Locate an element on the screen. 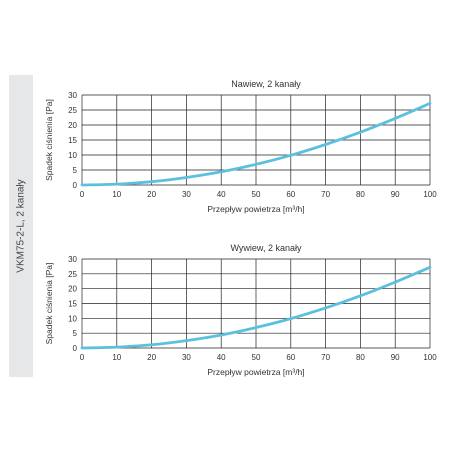  chart2-y-tick-label: 0 is located at coordinates (75, 348).